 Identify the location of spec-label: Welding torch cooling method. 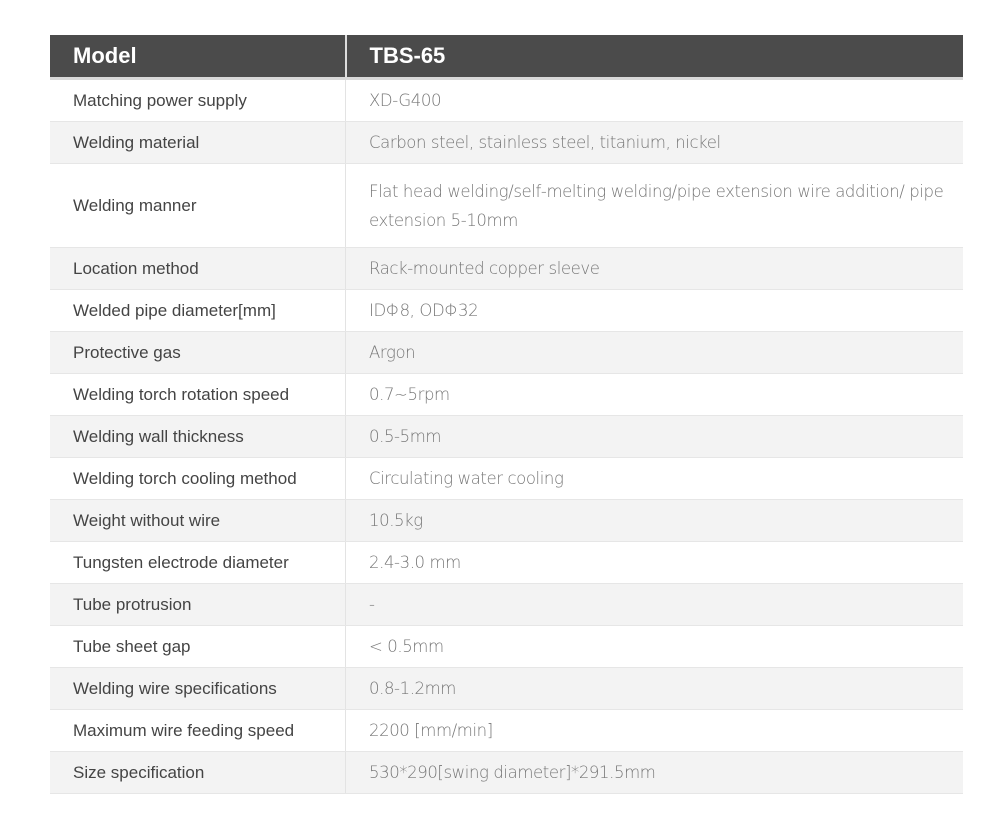
(198, 478).